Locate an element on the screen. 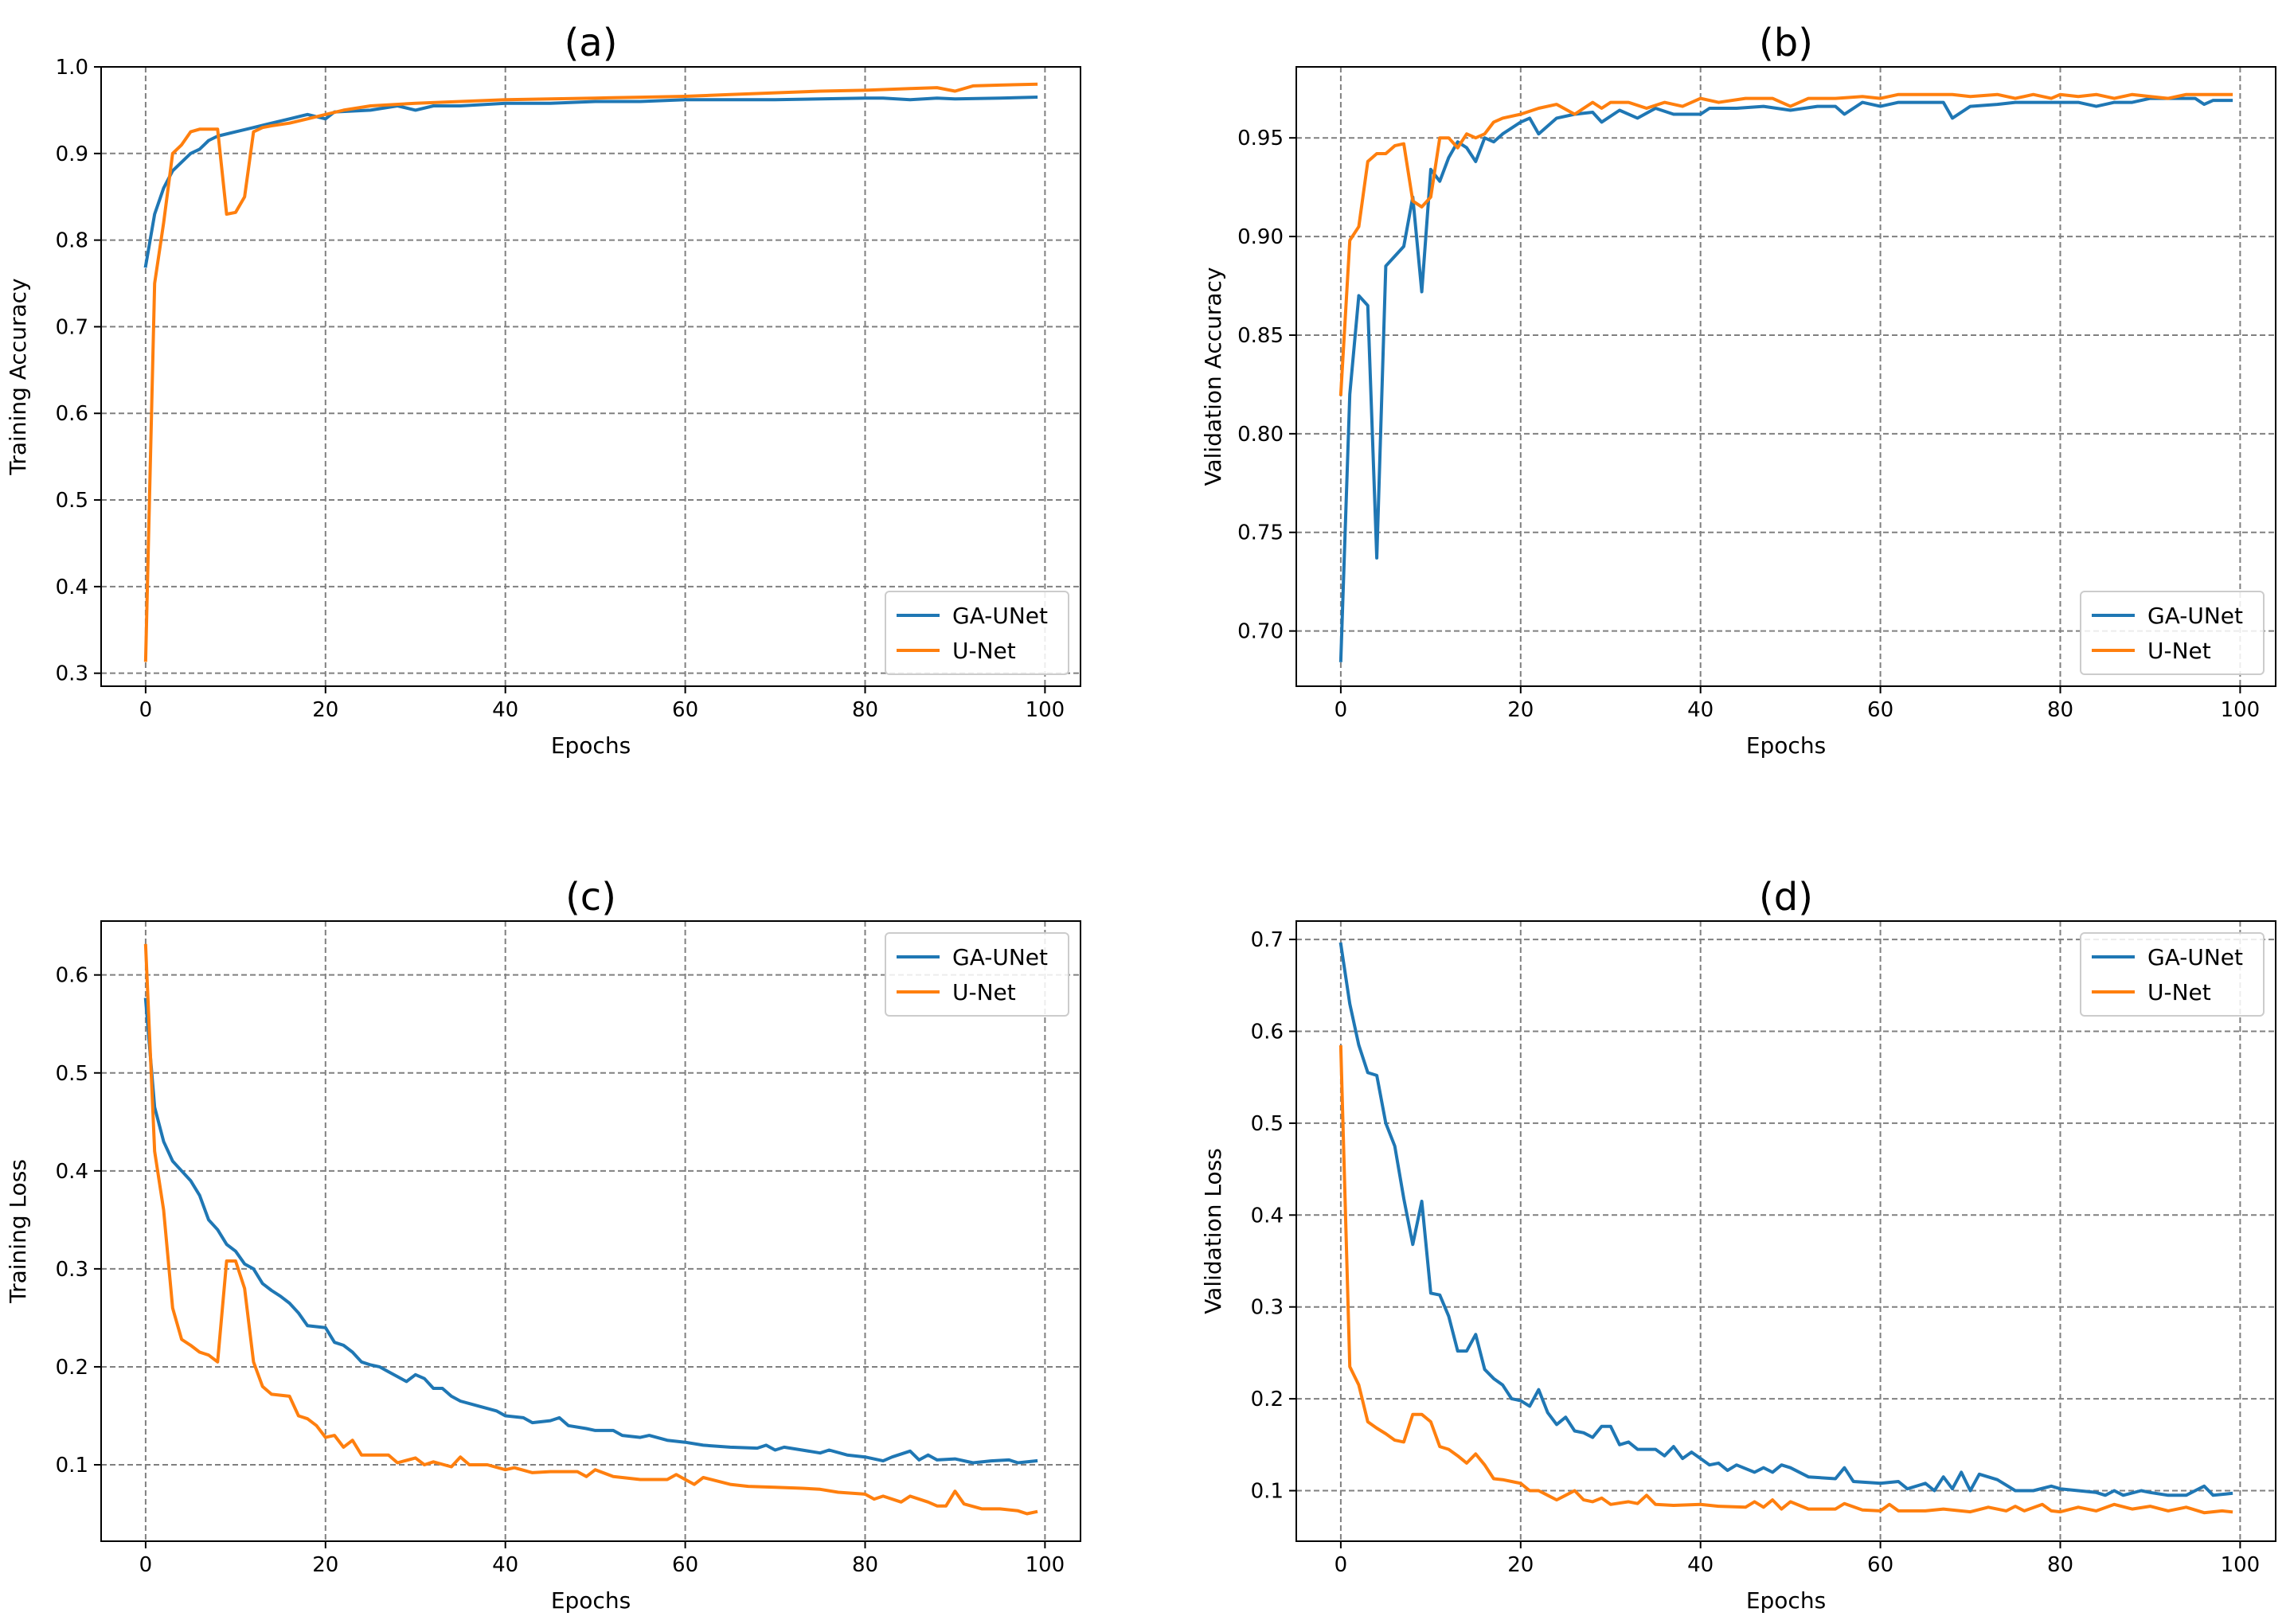  chart-title: (c) is located at coordinates (590, 897).